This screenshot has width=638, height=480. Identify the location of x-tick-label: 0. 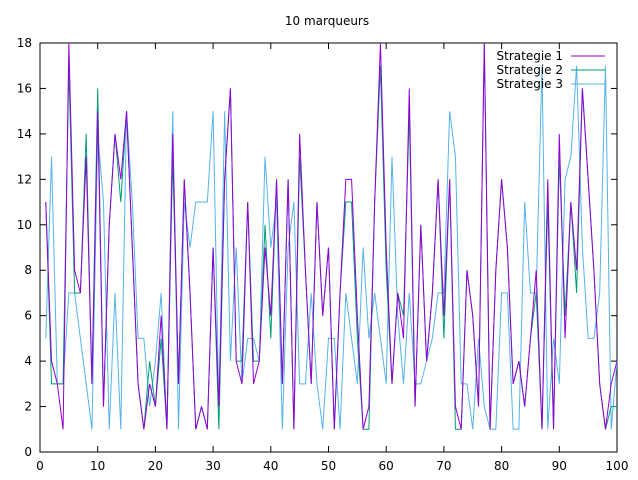
(40, 466).